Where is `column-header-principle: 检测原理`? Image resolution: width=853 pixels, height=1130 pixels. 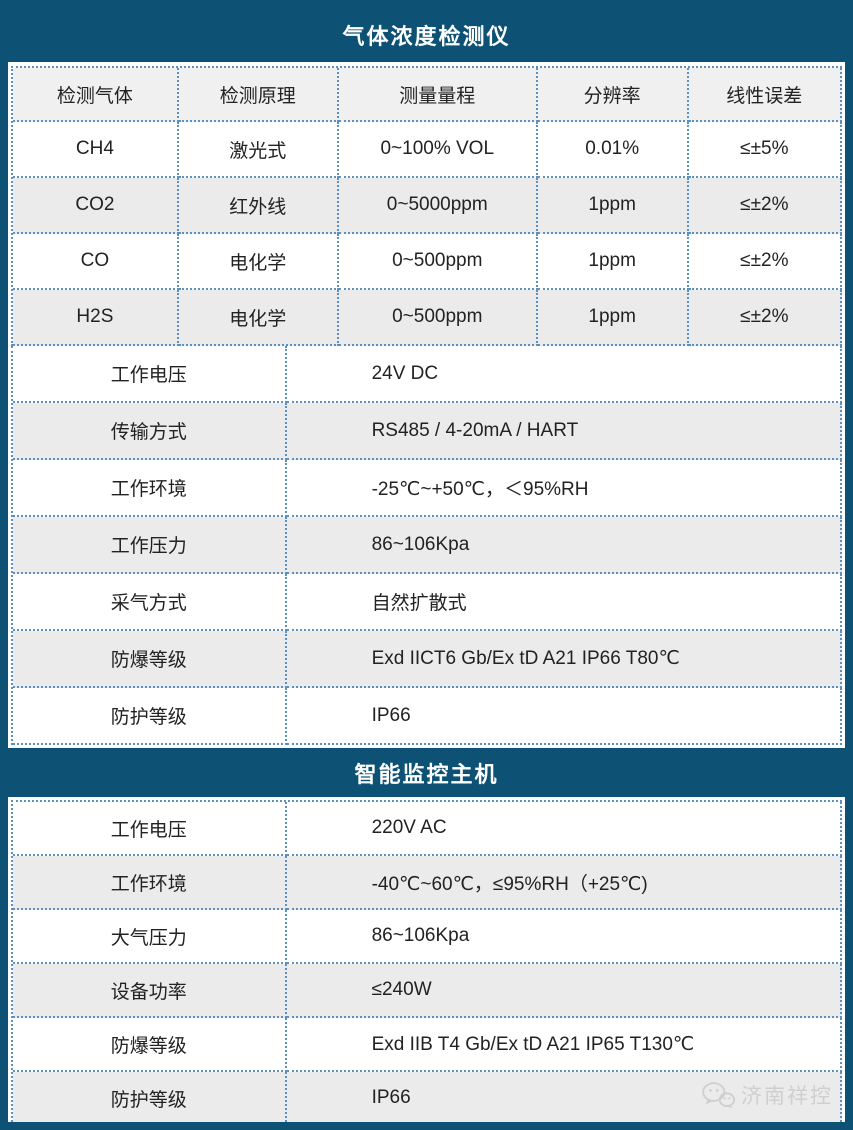 column-header-principle: 检测原理 is located at coordinates (258, 95).